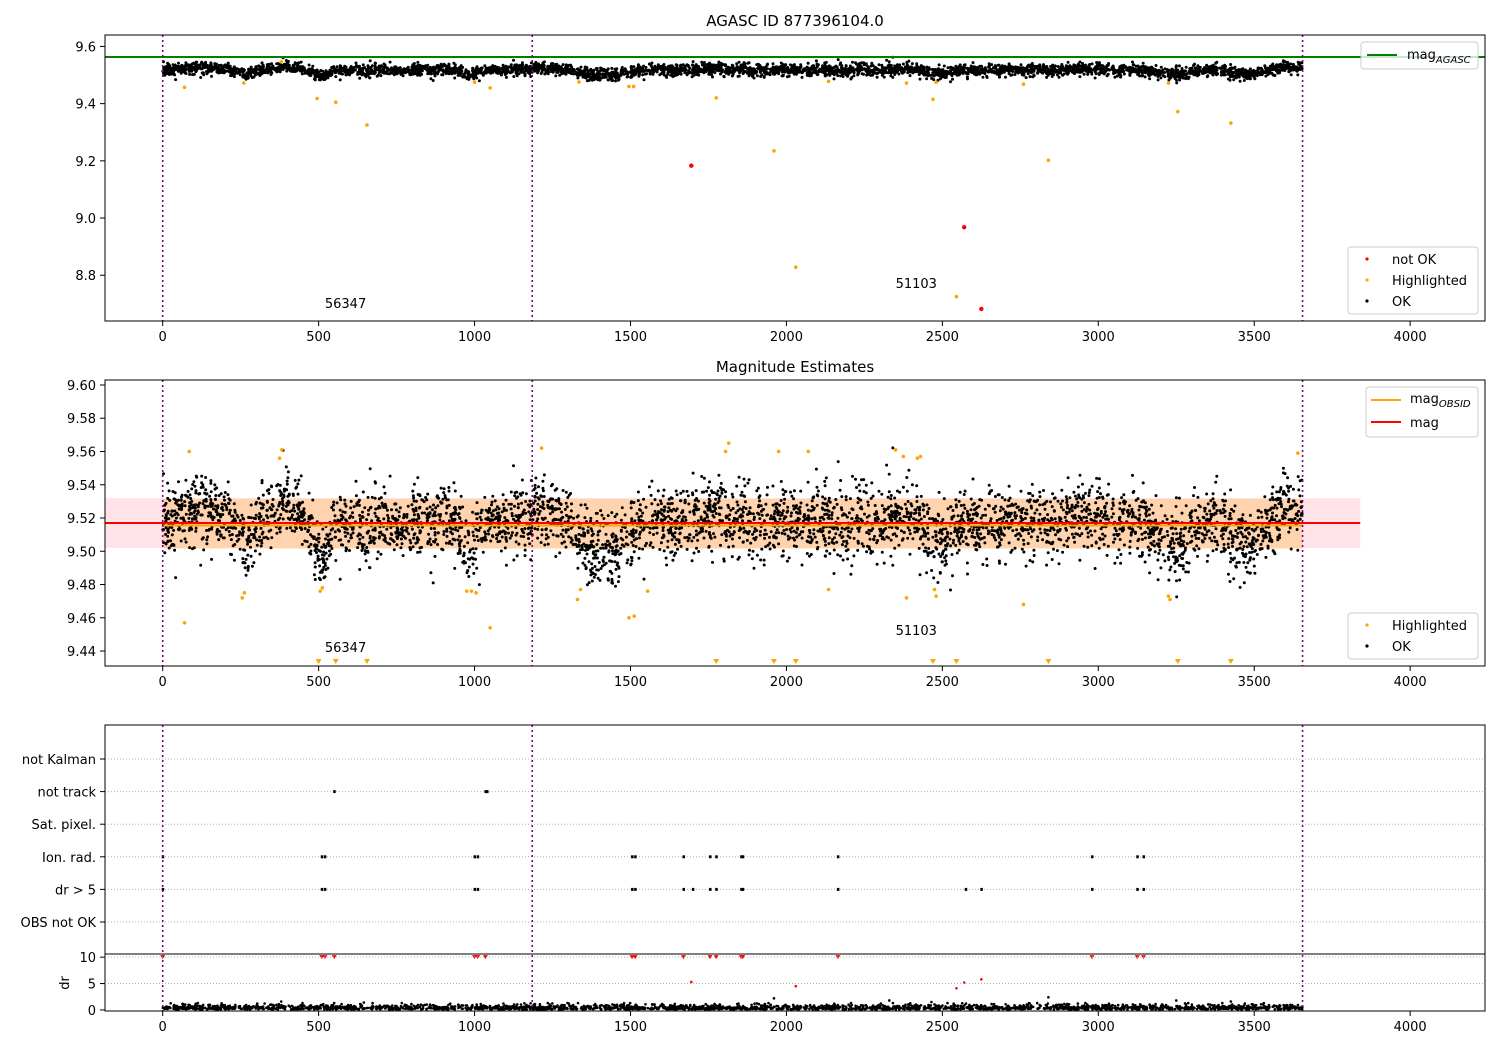 The image size is (1500, 1050). Describe the element at coordinates (90, 162) in the screenshot. I see `y-axis: 8.89.09.29.49.6` at that location.